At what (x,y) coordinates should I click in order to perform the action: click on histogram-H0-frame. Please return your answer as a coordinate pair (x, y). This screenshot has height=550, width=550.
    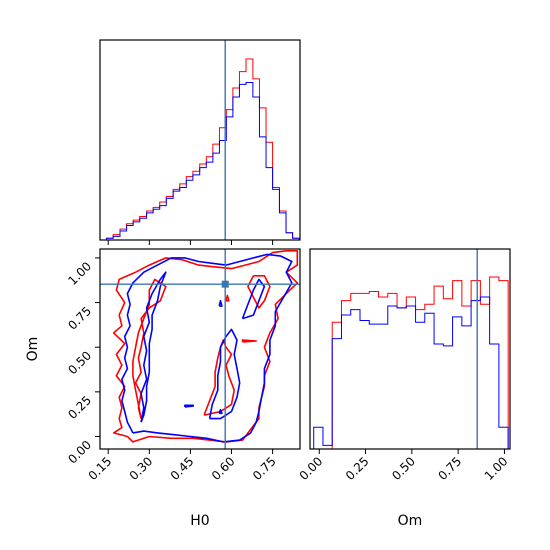
    Looking at the image, I should click on (200, 140).